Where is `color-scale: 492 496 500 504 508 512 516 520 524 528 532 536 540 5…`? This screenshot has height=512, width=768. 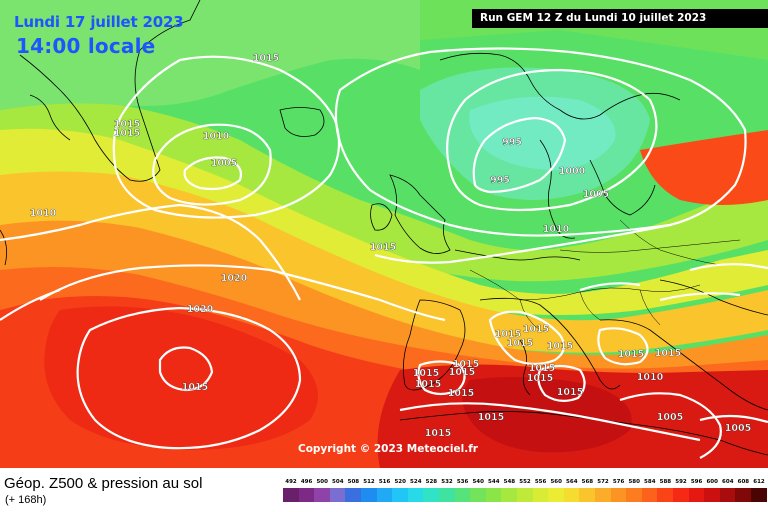 color-scale: 492 496 500 504 508 512 516 520 524 528 532 536 540 5… is located at coordinates (525, 495).